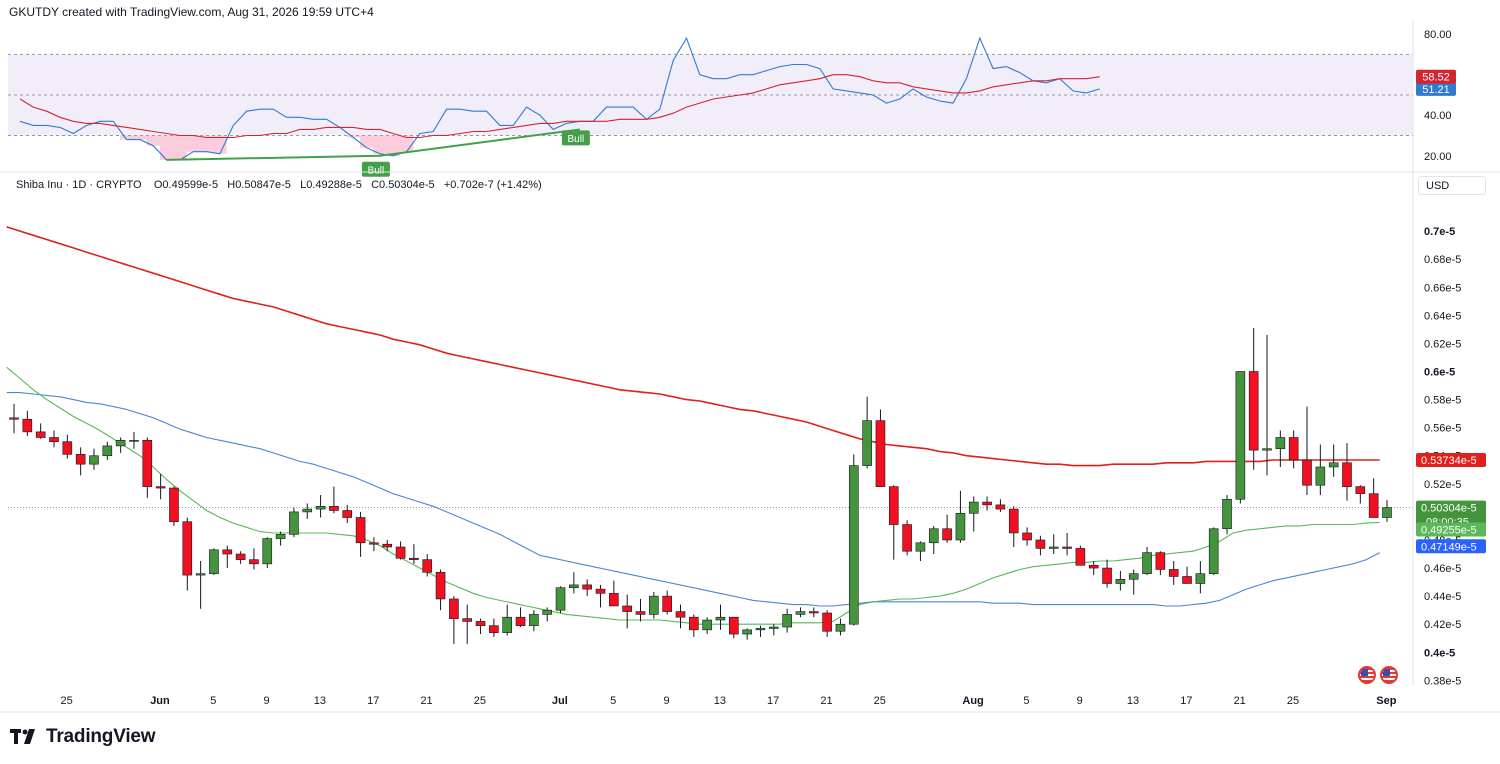  Describe the element at coordinates (190, 185) in the screenshot. I see `open-value: 0.49599e-5` at that location.